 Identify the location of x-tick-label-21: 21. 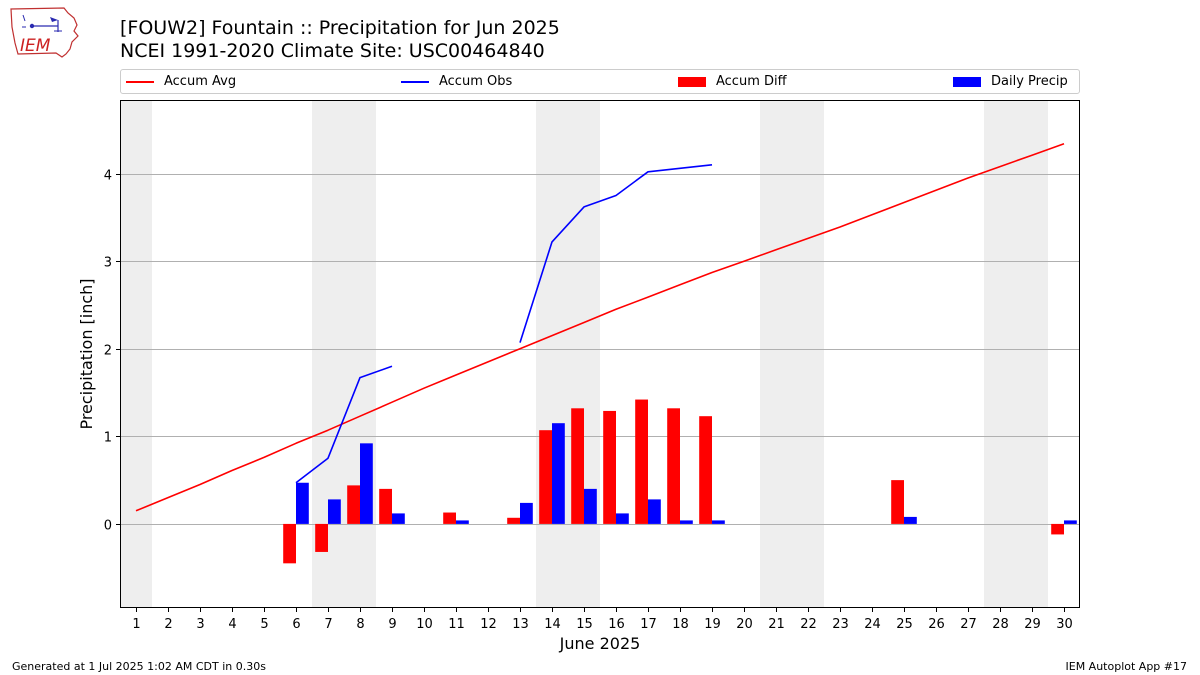
(776, 624).